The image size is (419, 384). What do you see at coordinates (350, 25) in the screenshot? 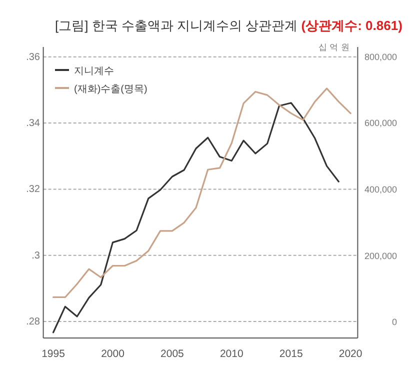
I see `text: (상관계수: 0.861)` at bounding box center [350, 25].